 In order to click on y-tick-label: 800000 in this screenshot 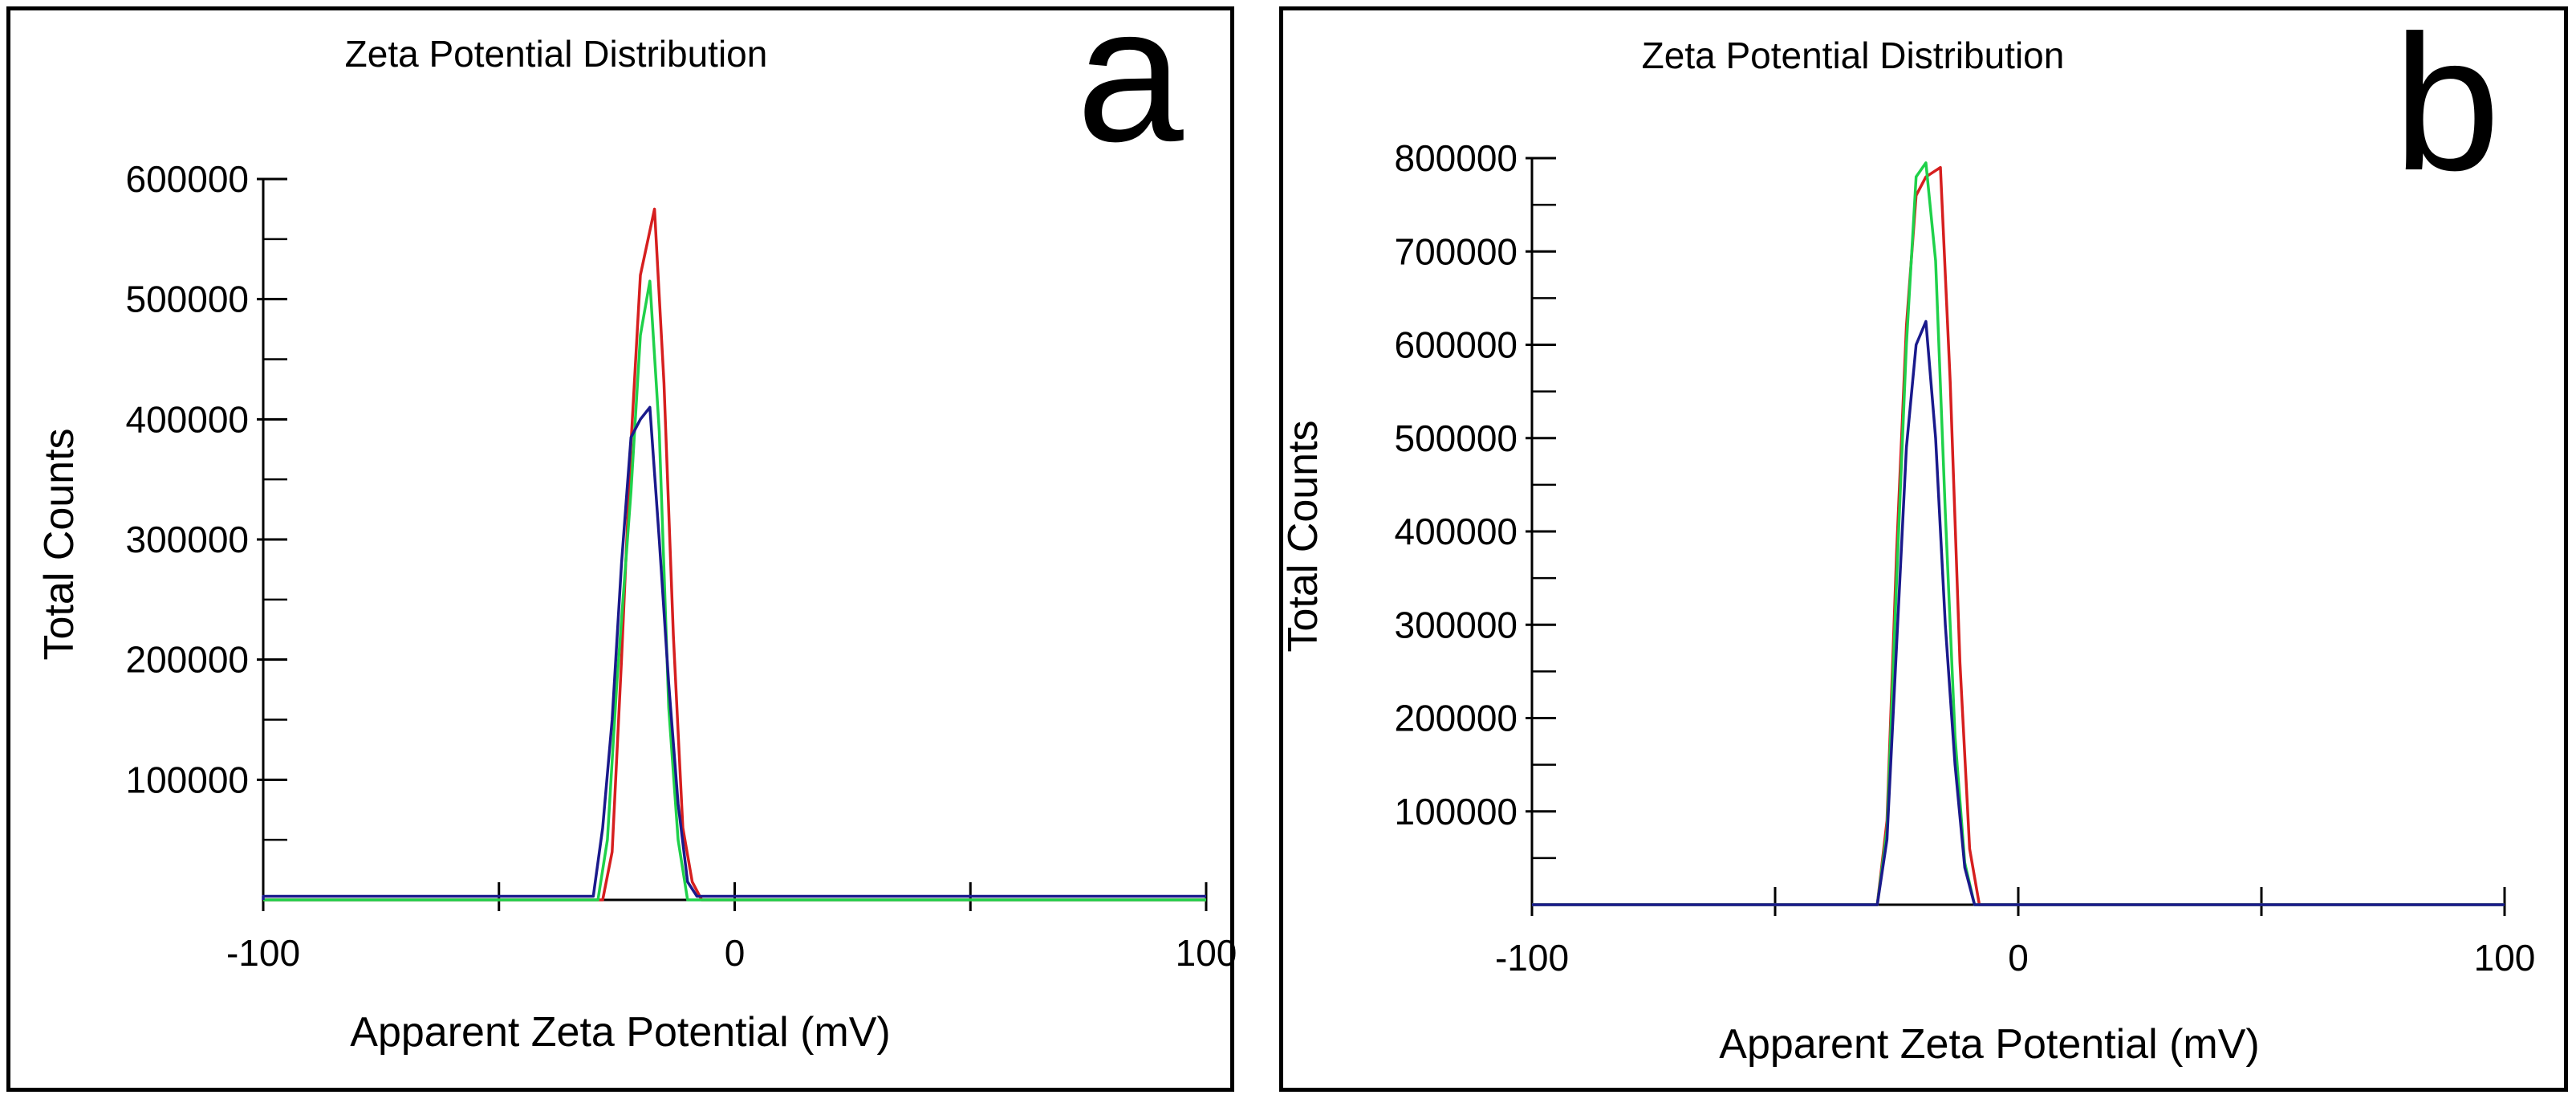, I will do `click(1456, 158)`.